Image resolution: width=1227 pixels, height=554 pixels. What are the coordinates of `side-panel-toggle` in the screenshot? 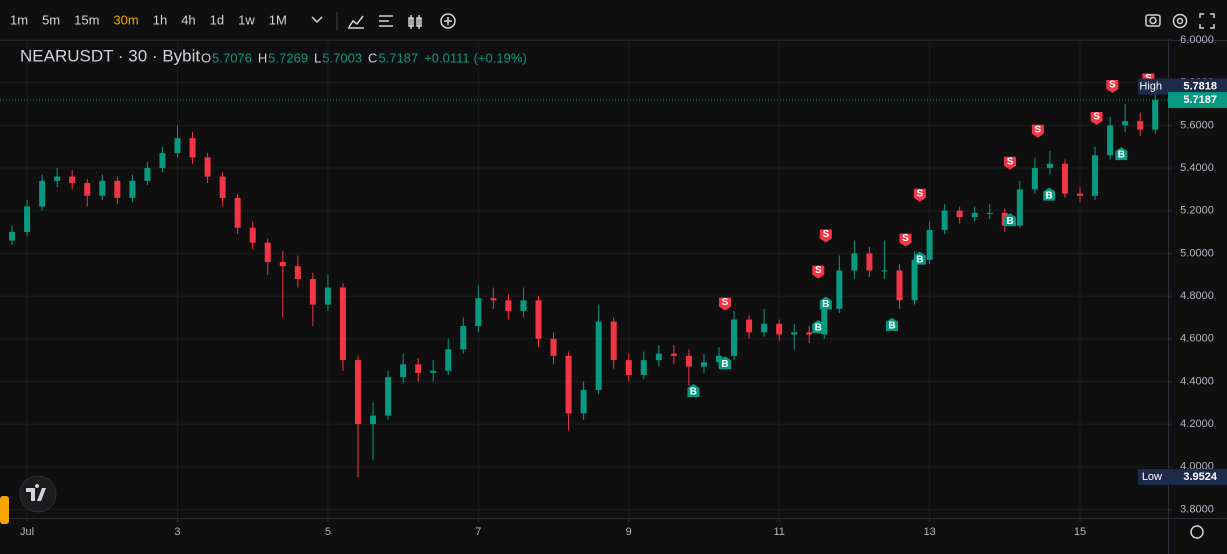 It's located at (4, 510).